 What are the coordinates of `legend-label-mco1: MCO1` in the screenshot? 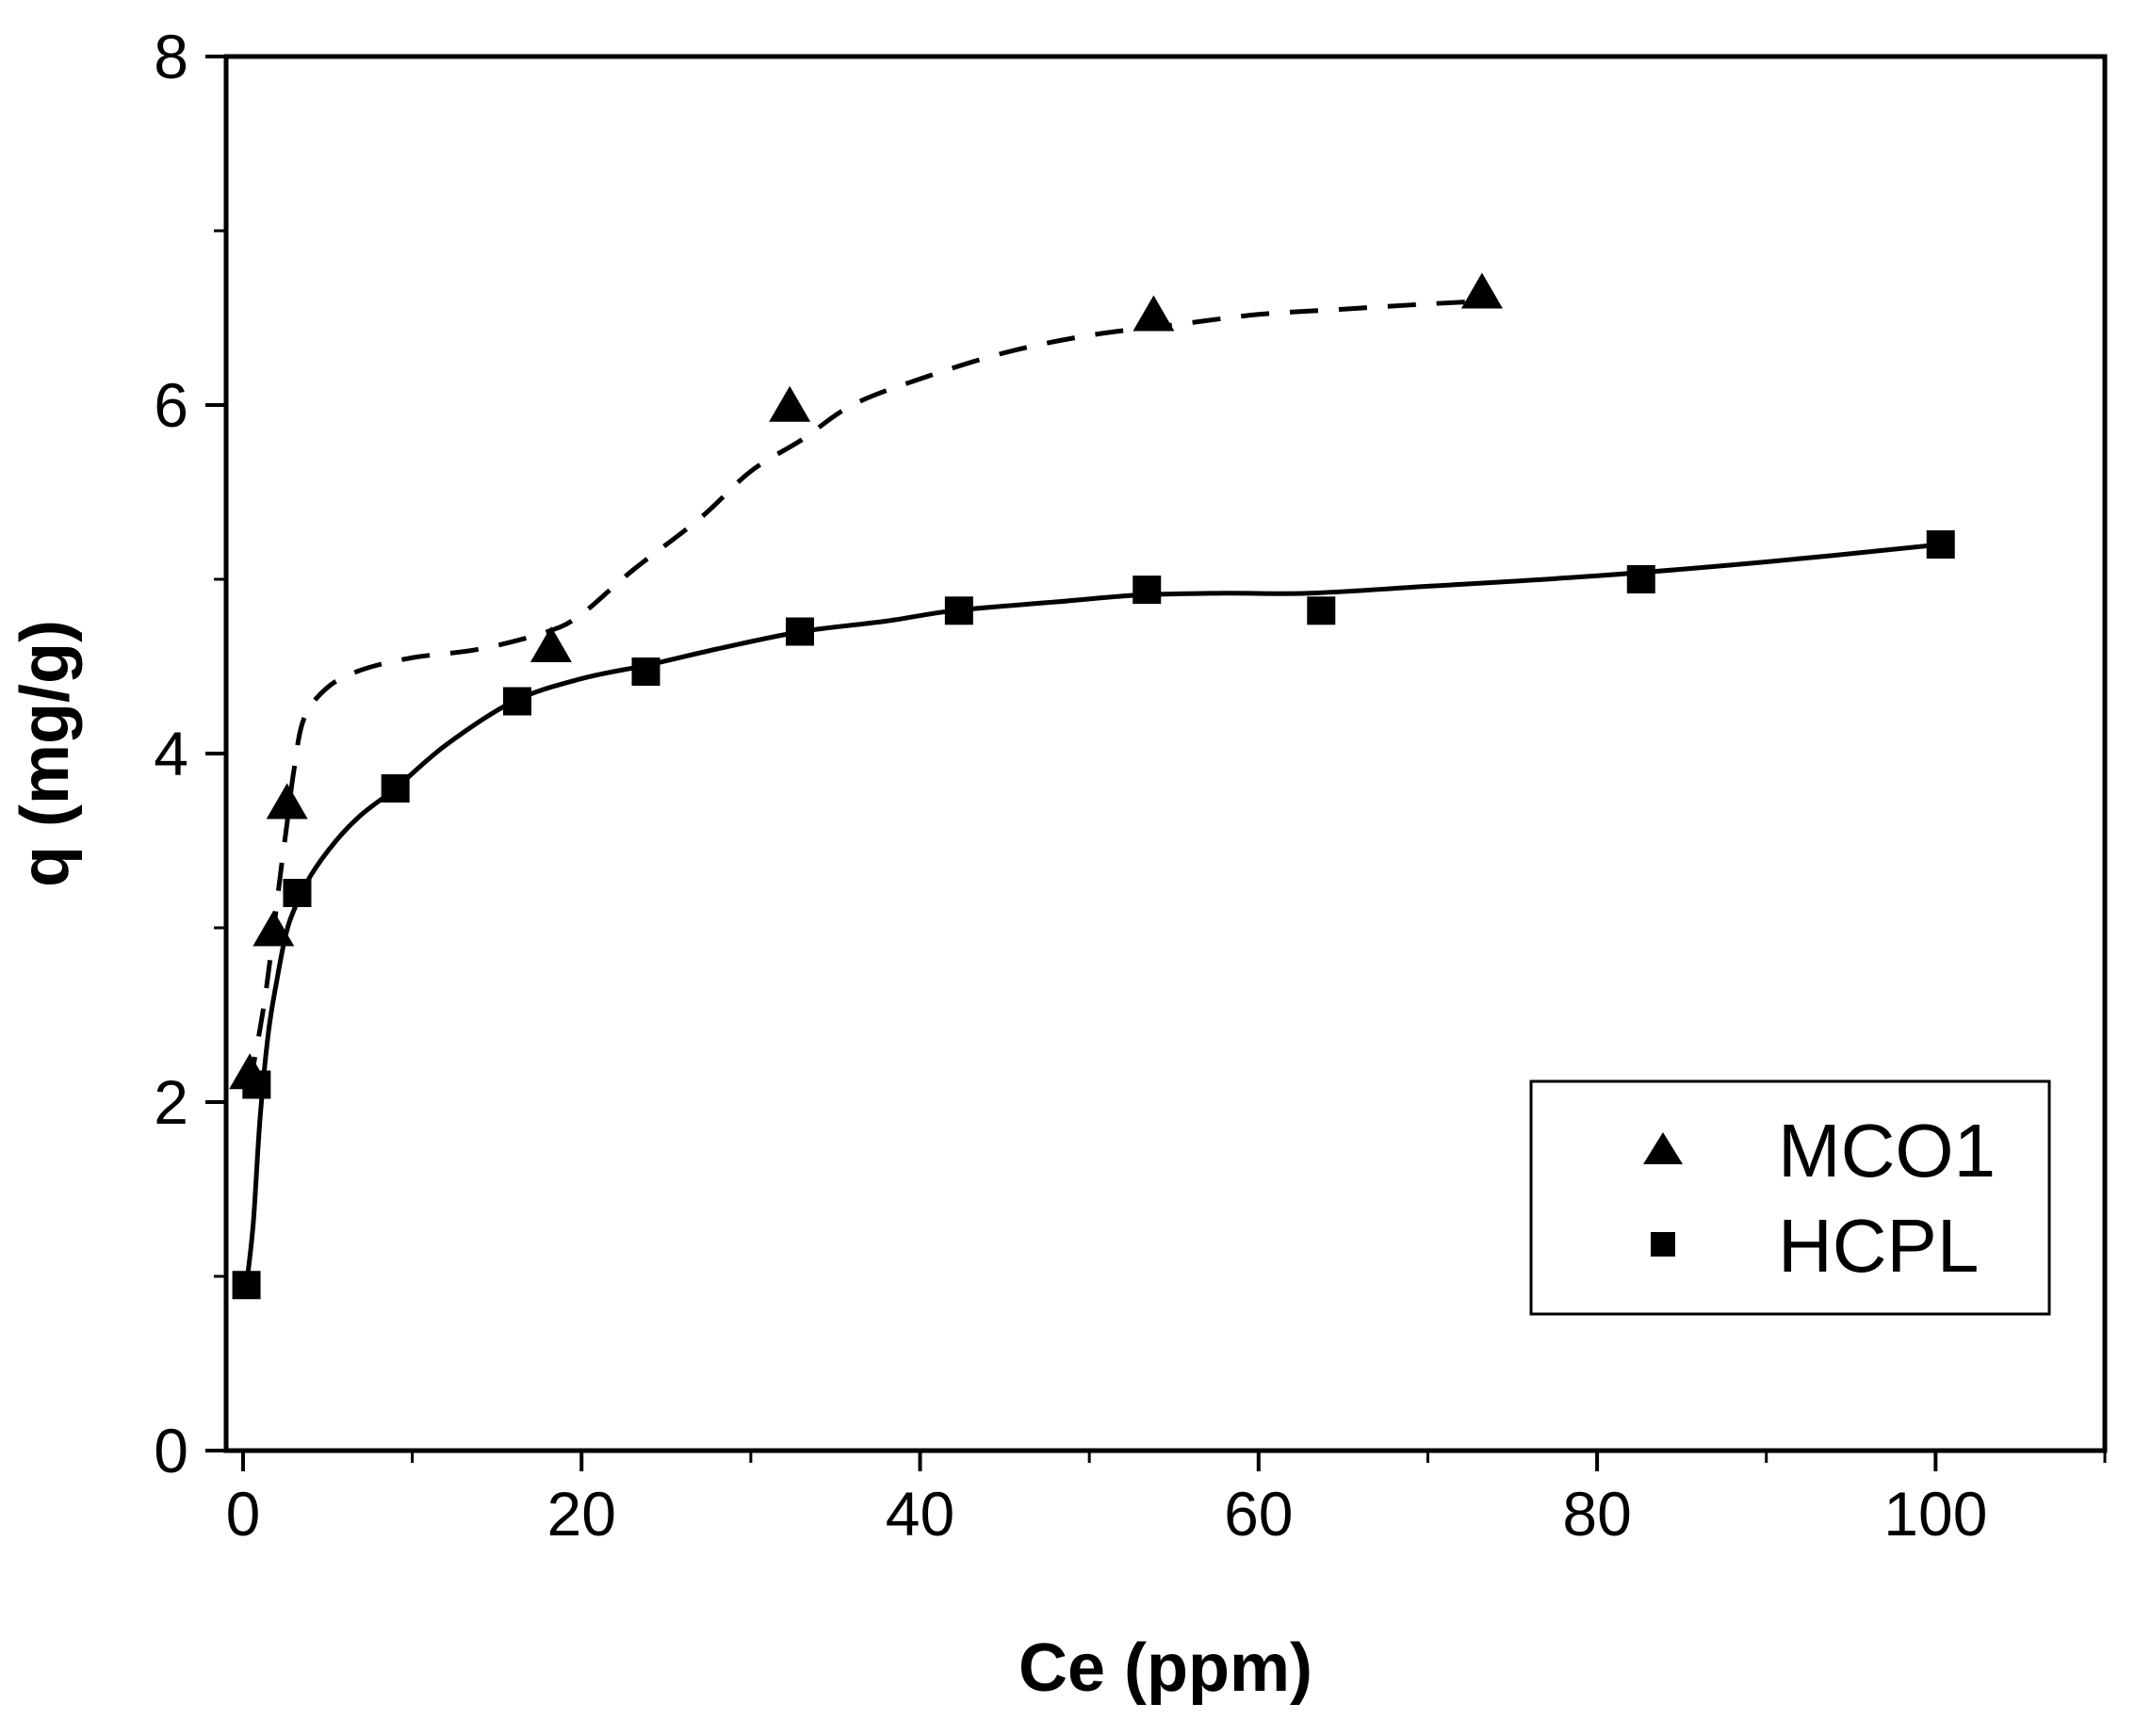 It's located at (1887, 1150).